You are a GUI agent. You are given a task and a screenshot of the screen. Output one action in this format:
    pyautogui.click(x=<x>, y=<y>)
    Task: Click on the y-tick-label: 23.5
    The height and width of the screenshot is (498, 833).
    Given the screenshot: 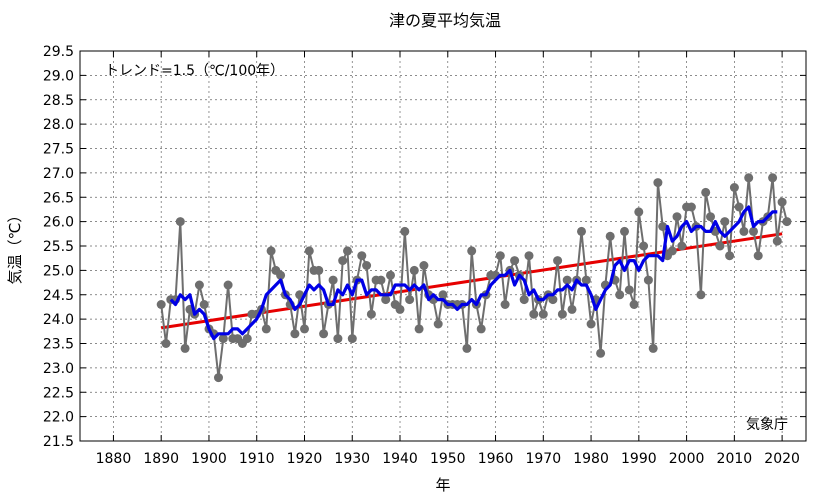 What is the action you would take?
    pyautogui.click(x=58, y=345)
    